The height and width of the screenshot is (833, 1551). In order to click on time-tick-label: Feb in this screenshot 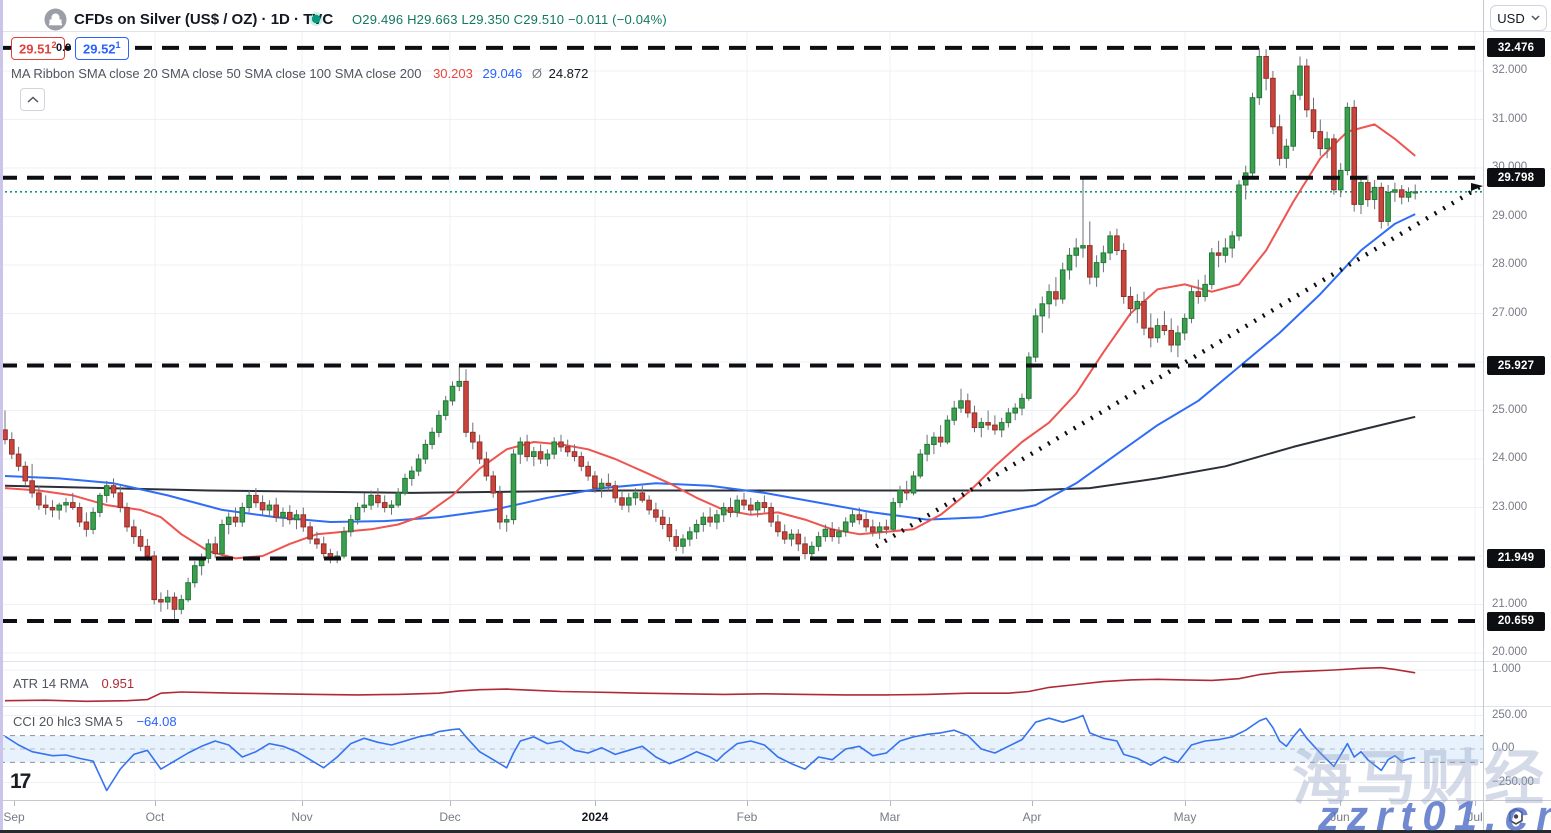, I will do `click(747, 817)`.